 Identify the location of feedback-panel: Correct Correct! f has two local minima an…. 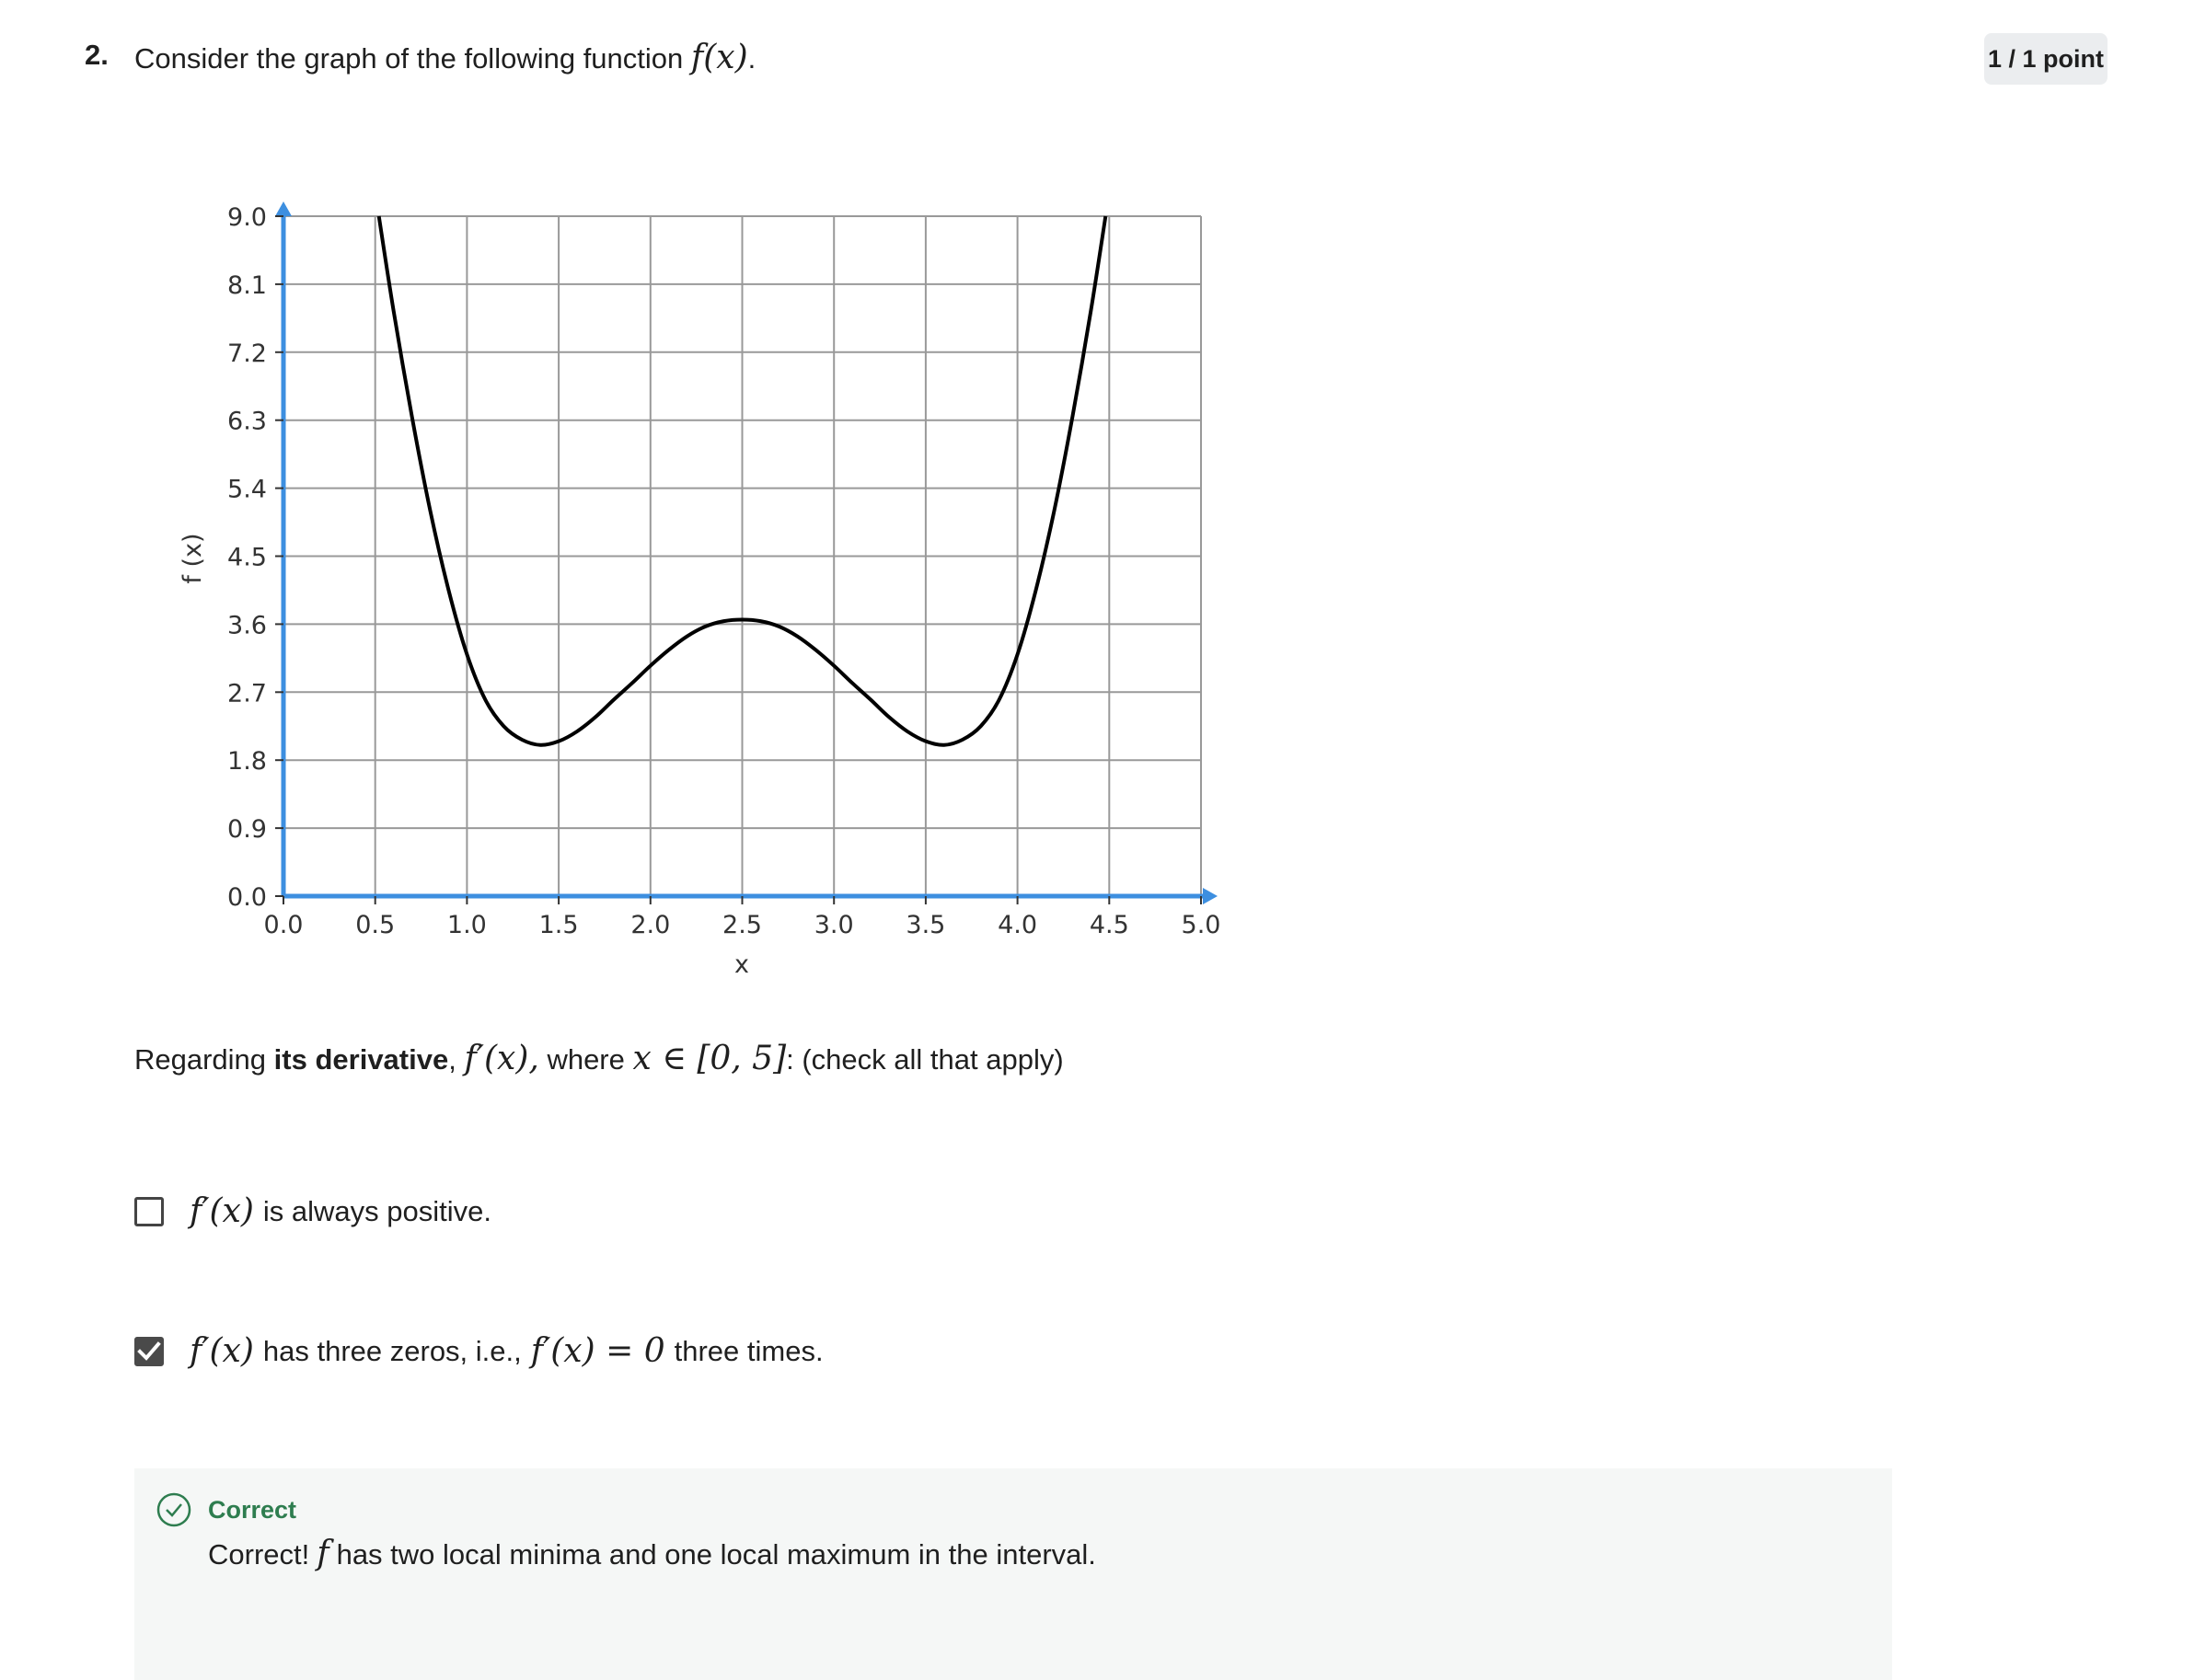
(1013, 1574).